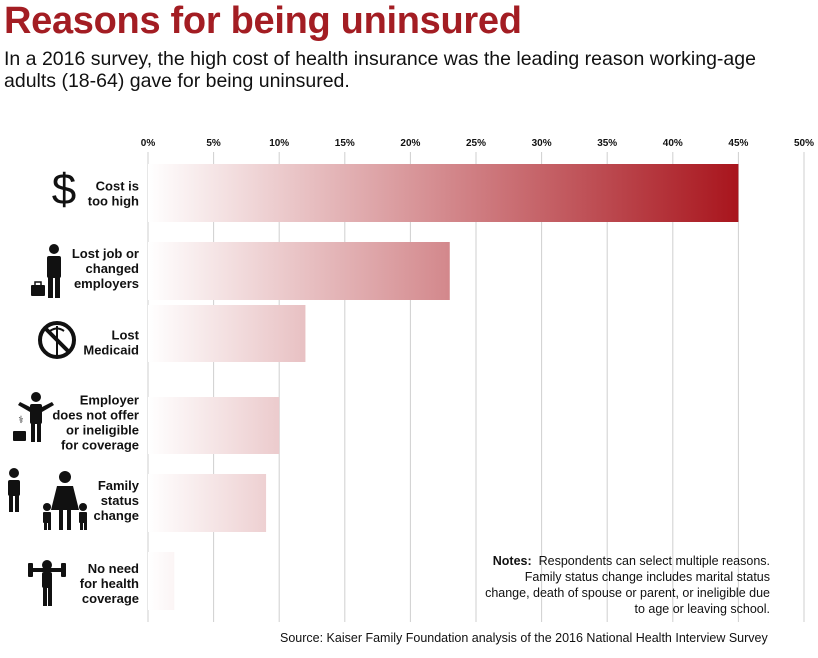  I want to click on person-shrug-icon: ⚕, so click(33, 417).